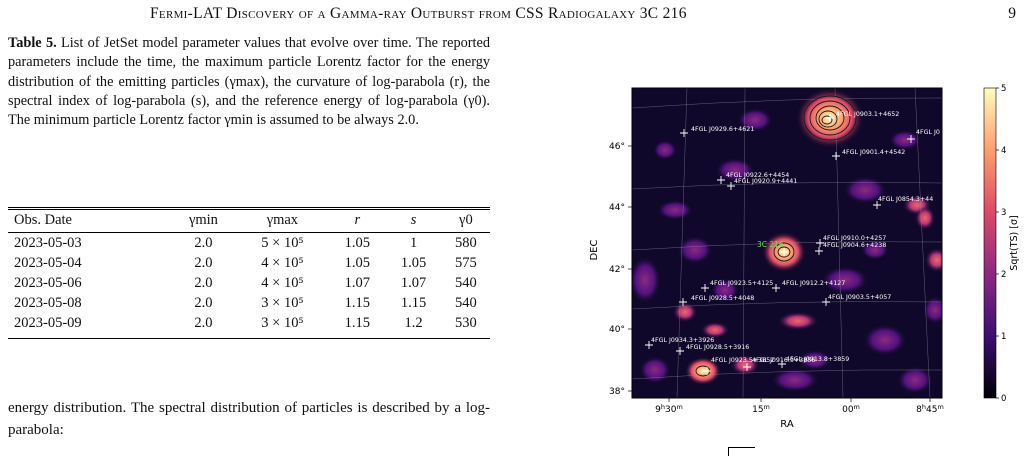  What do you see at coordinates (722, 298) in the screenshot?
I see `source-label: 4FGL J0928.5+4048` at bounding box center [722, 298].